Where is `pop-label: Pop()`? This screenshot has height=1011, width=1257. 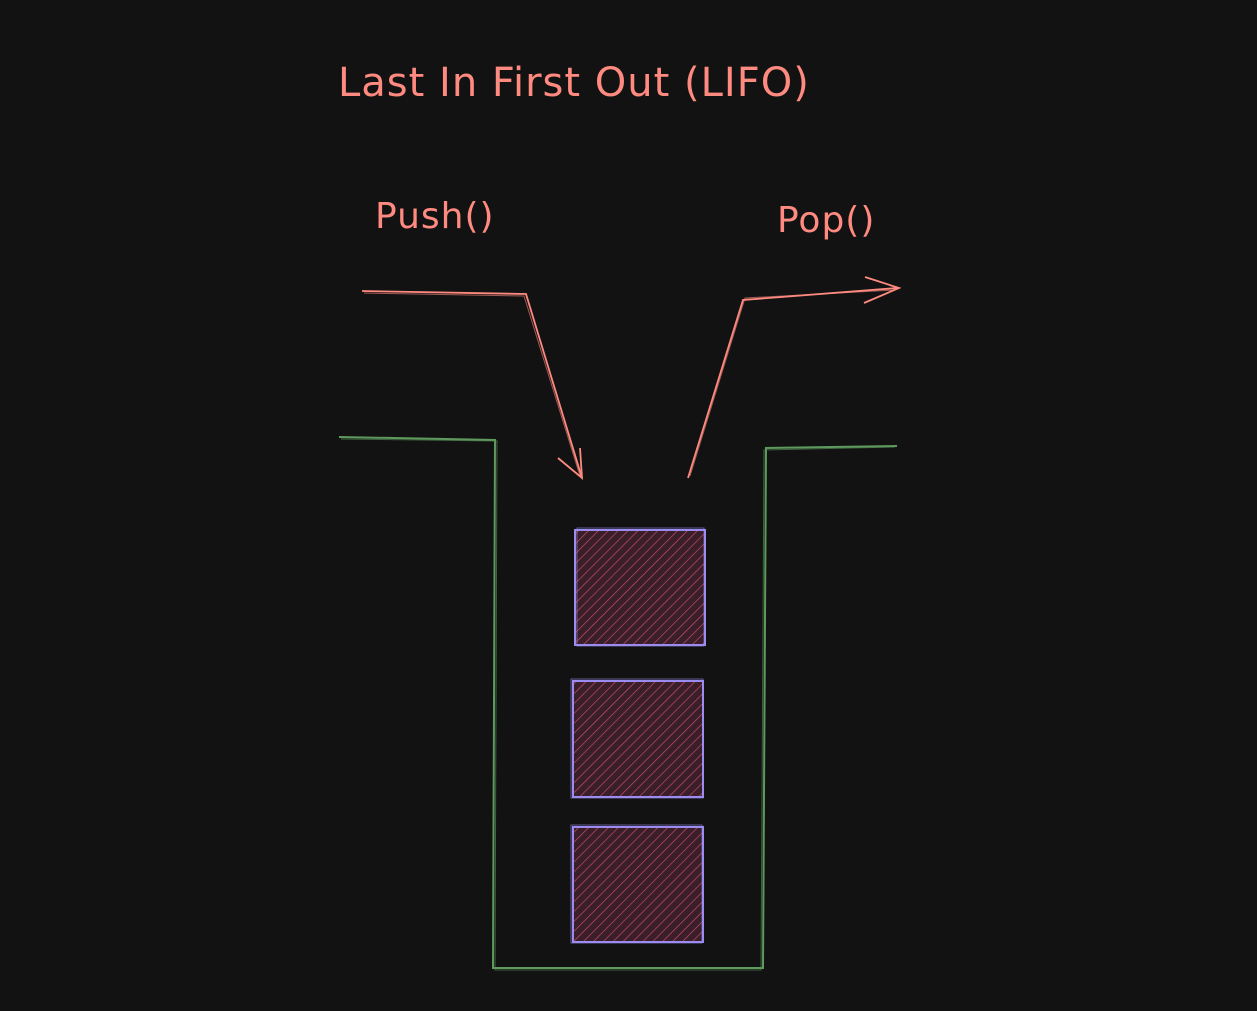 pop-label: Pop() is located at coordinates (826, 220).